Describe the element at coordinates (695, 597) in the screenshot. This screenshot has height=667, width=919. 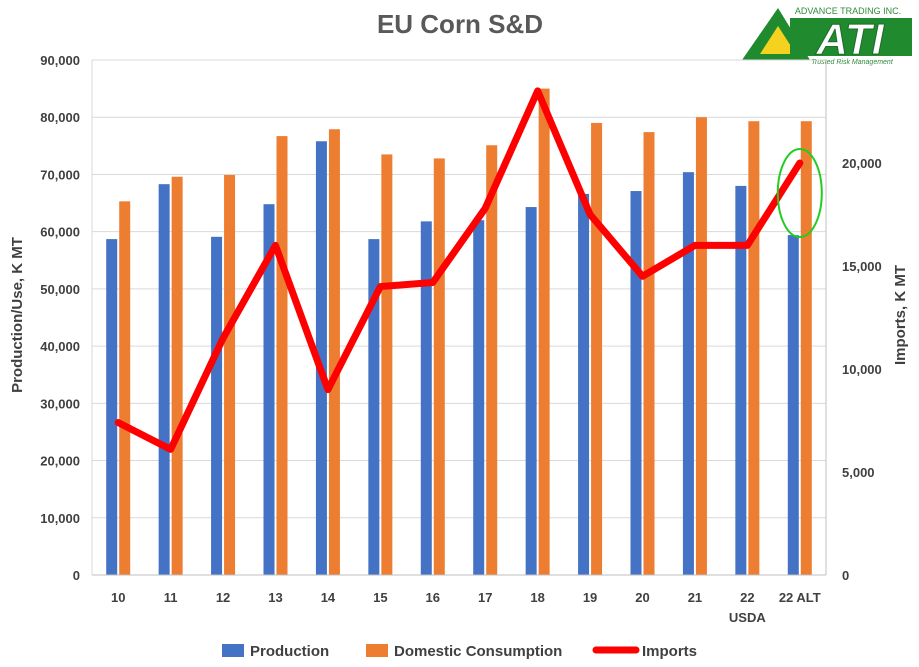
I see `x-tick-label: 21` at that location.